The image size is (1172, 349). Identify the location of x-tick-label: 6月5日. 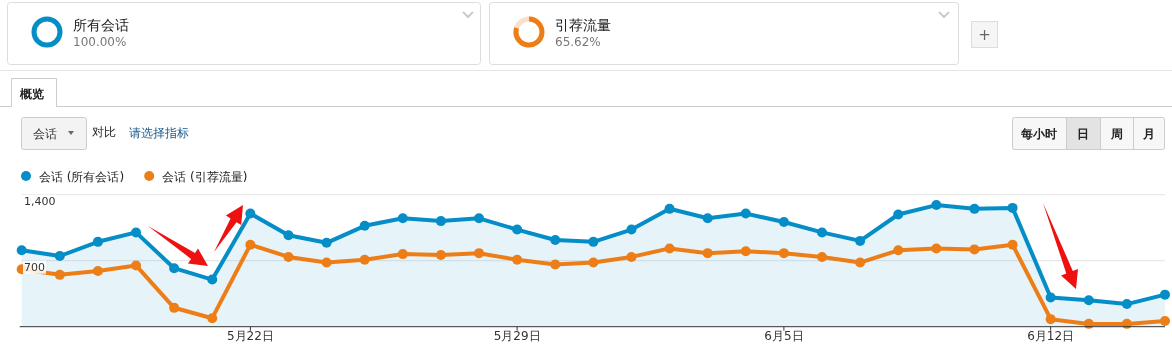
(784, 336).